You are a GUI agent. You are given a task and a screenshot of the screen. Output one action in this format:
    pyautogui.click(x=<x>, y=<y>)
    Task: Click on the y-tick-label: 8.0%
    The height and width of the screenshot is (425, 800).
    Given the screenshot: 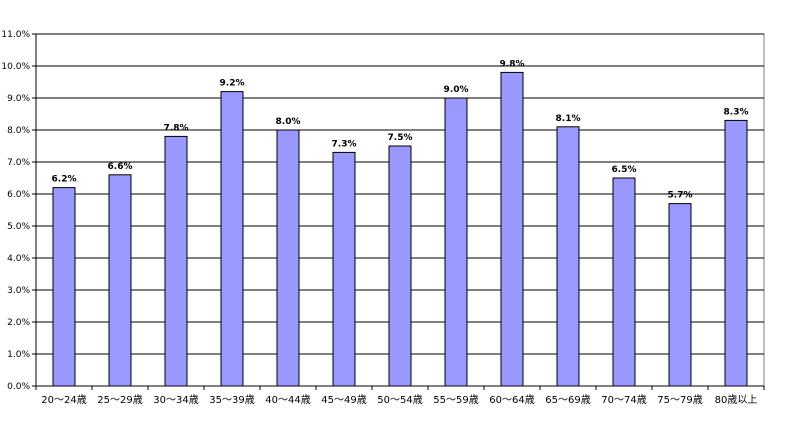 What is the action you would take?
    pyautogui.click(x=18, y=131)
    